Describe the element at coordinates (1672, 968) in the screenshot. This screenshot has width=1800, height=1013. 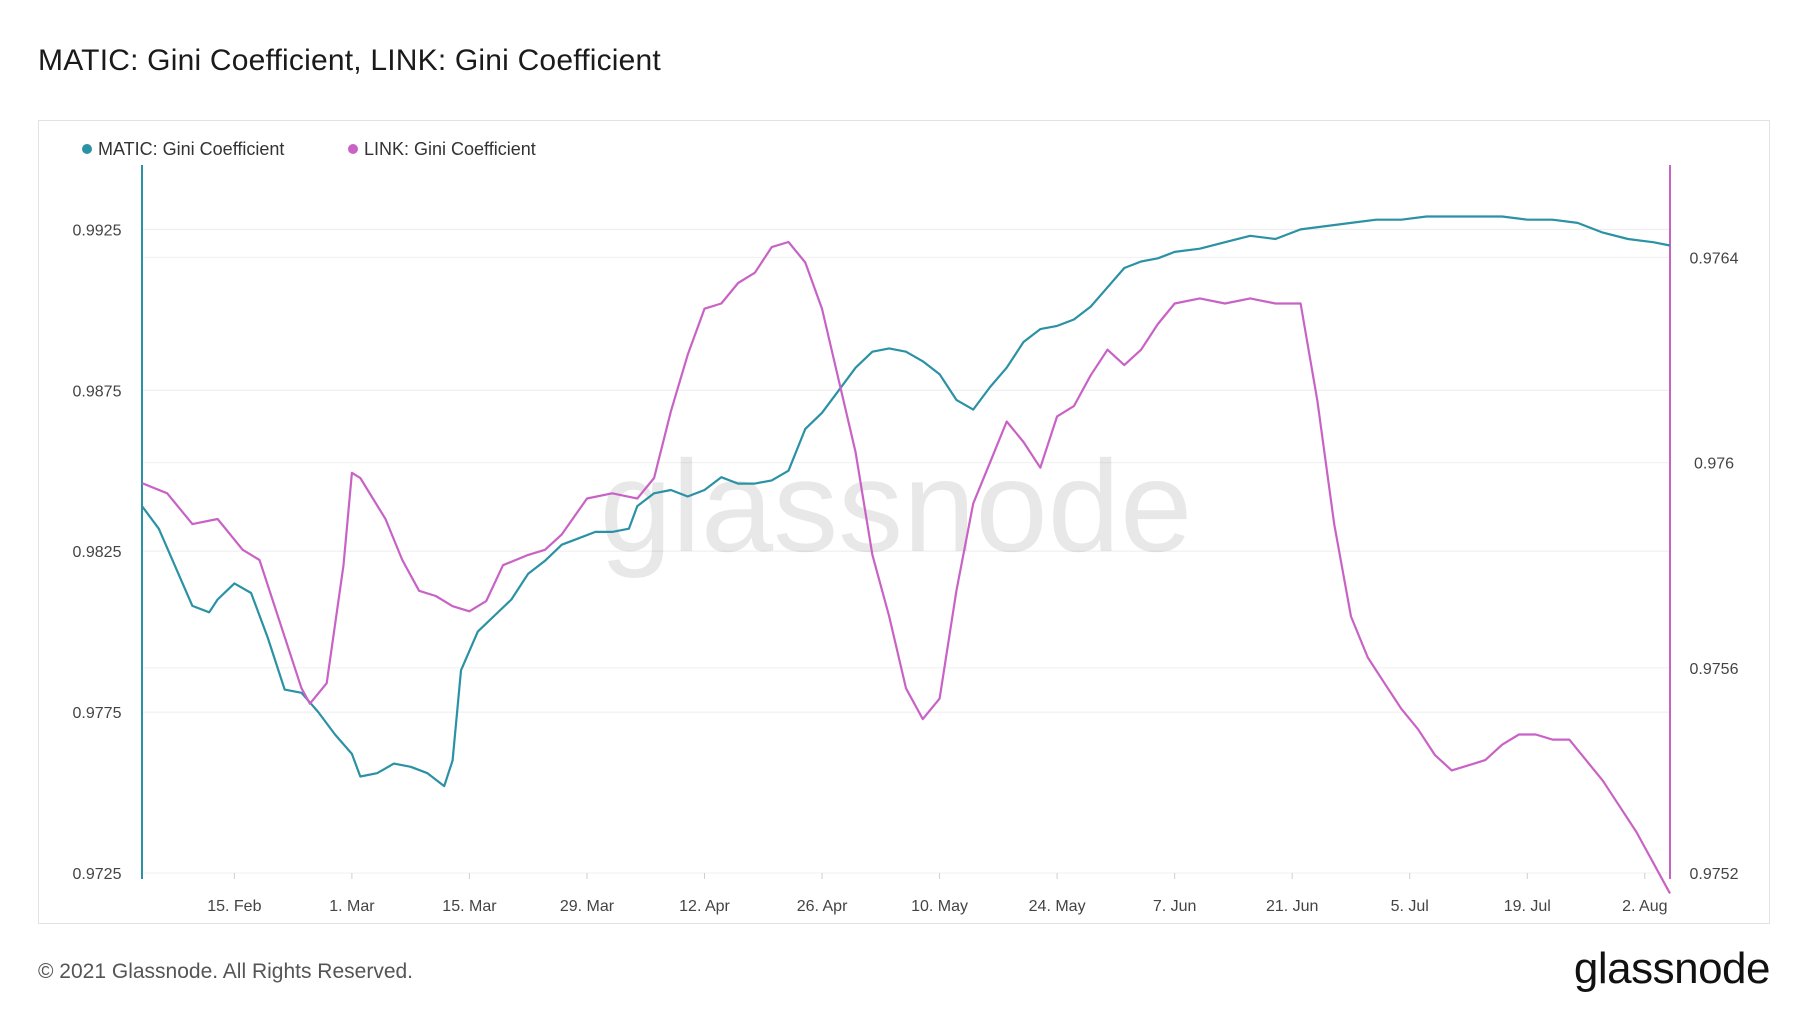
I see `footer-logo: glassnode` at that location.